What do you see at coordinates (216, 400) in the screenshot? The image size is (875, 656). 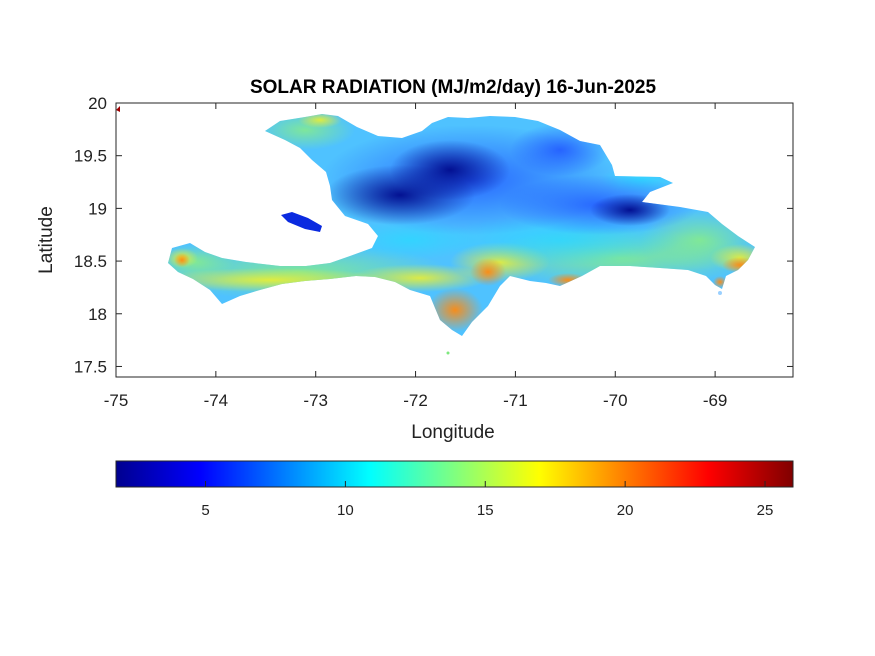 I see `x-tick-label: -74` at bounding box center [216, 400].